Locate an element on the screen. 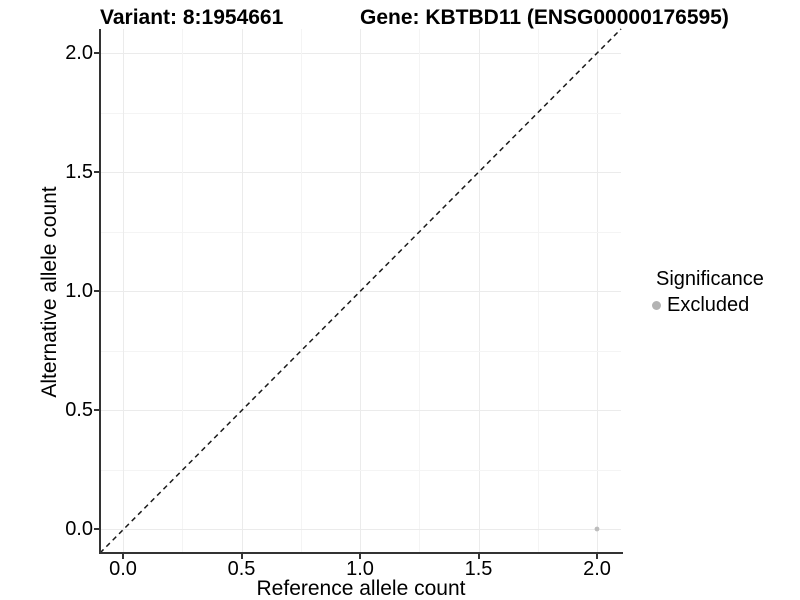 This screenshot has width=800, height=600. y-tick-label: 1.5 is located at coordinates (79, 172).